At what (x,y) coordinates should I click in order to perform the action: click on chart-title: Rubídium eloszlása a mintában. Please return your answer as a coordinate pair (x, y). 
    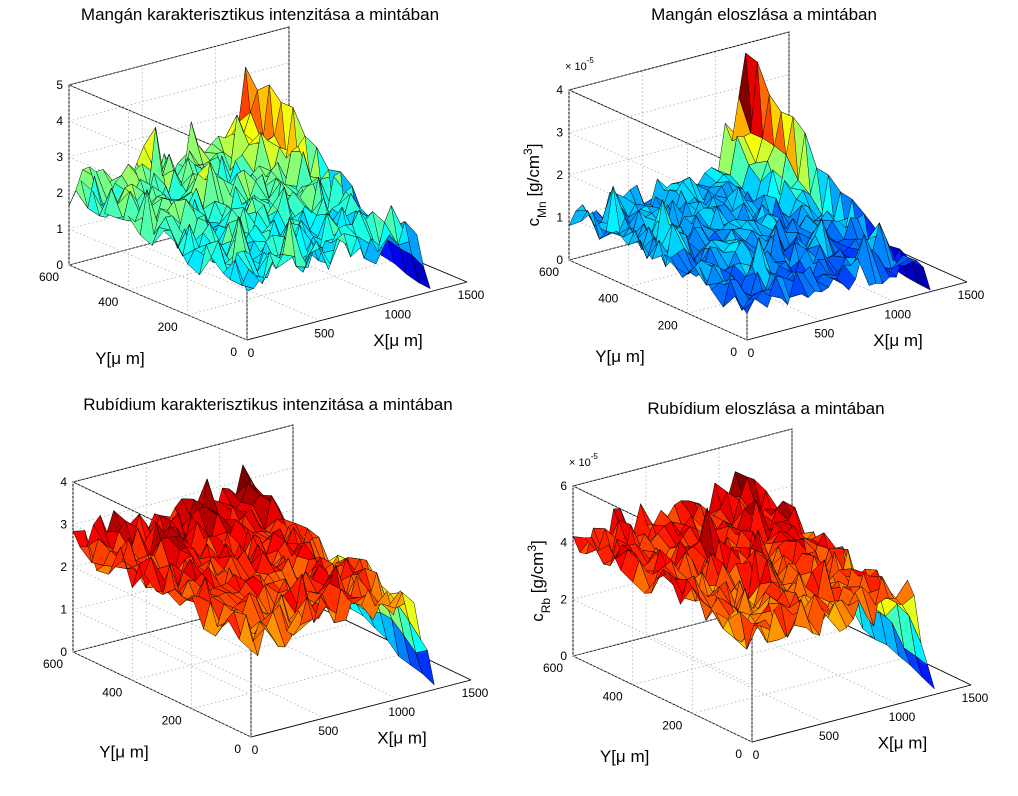
    Looking at the image, I should click on (765, 408).